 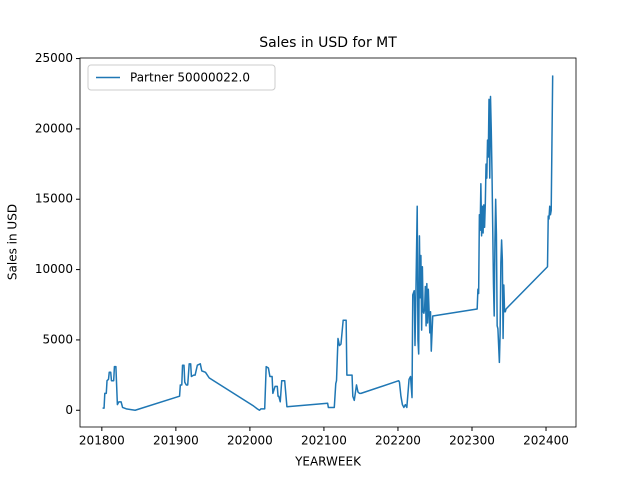 I want to click on y-tick-label: 10000, so click(x=54, y=269).